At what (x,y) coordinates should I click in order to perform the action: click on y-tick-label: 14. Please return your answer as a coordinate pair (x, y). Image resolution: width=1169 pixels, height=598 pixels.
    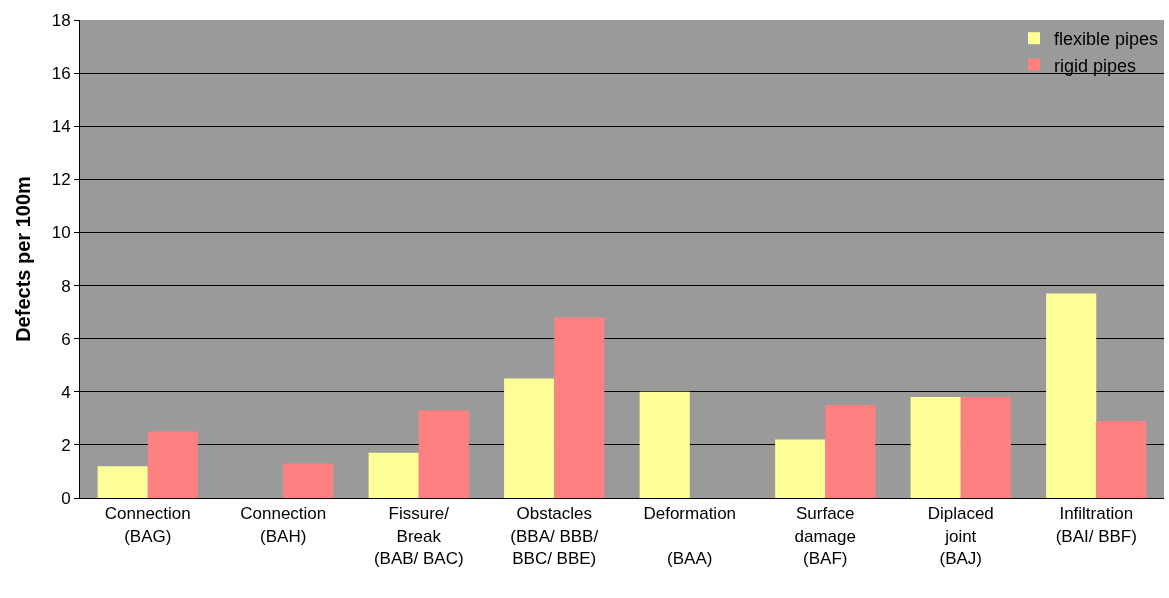
    Looking at the image, I should click on (61, 127).